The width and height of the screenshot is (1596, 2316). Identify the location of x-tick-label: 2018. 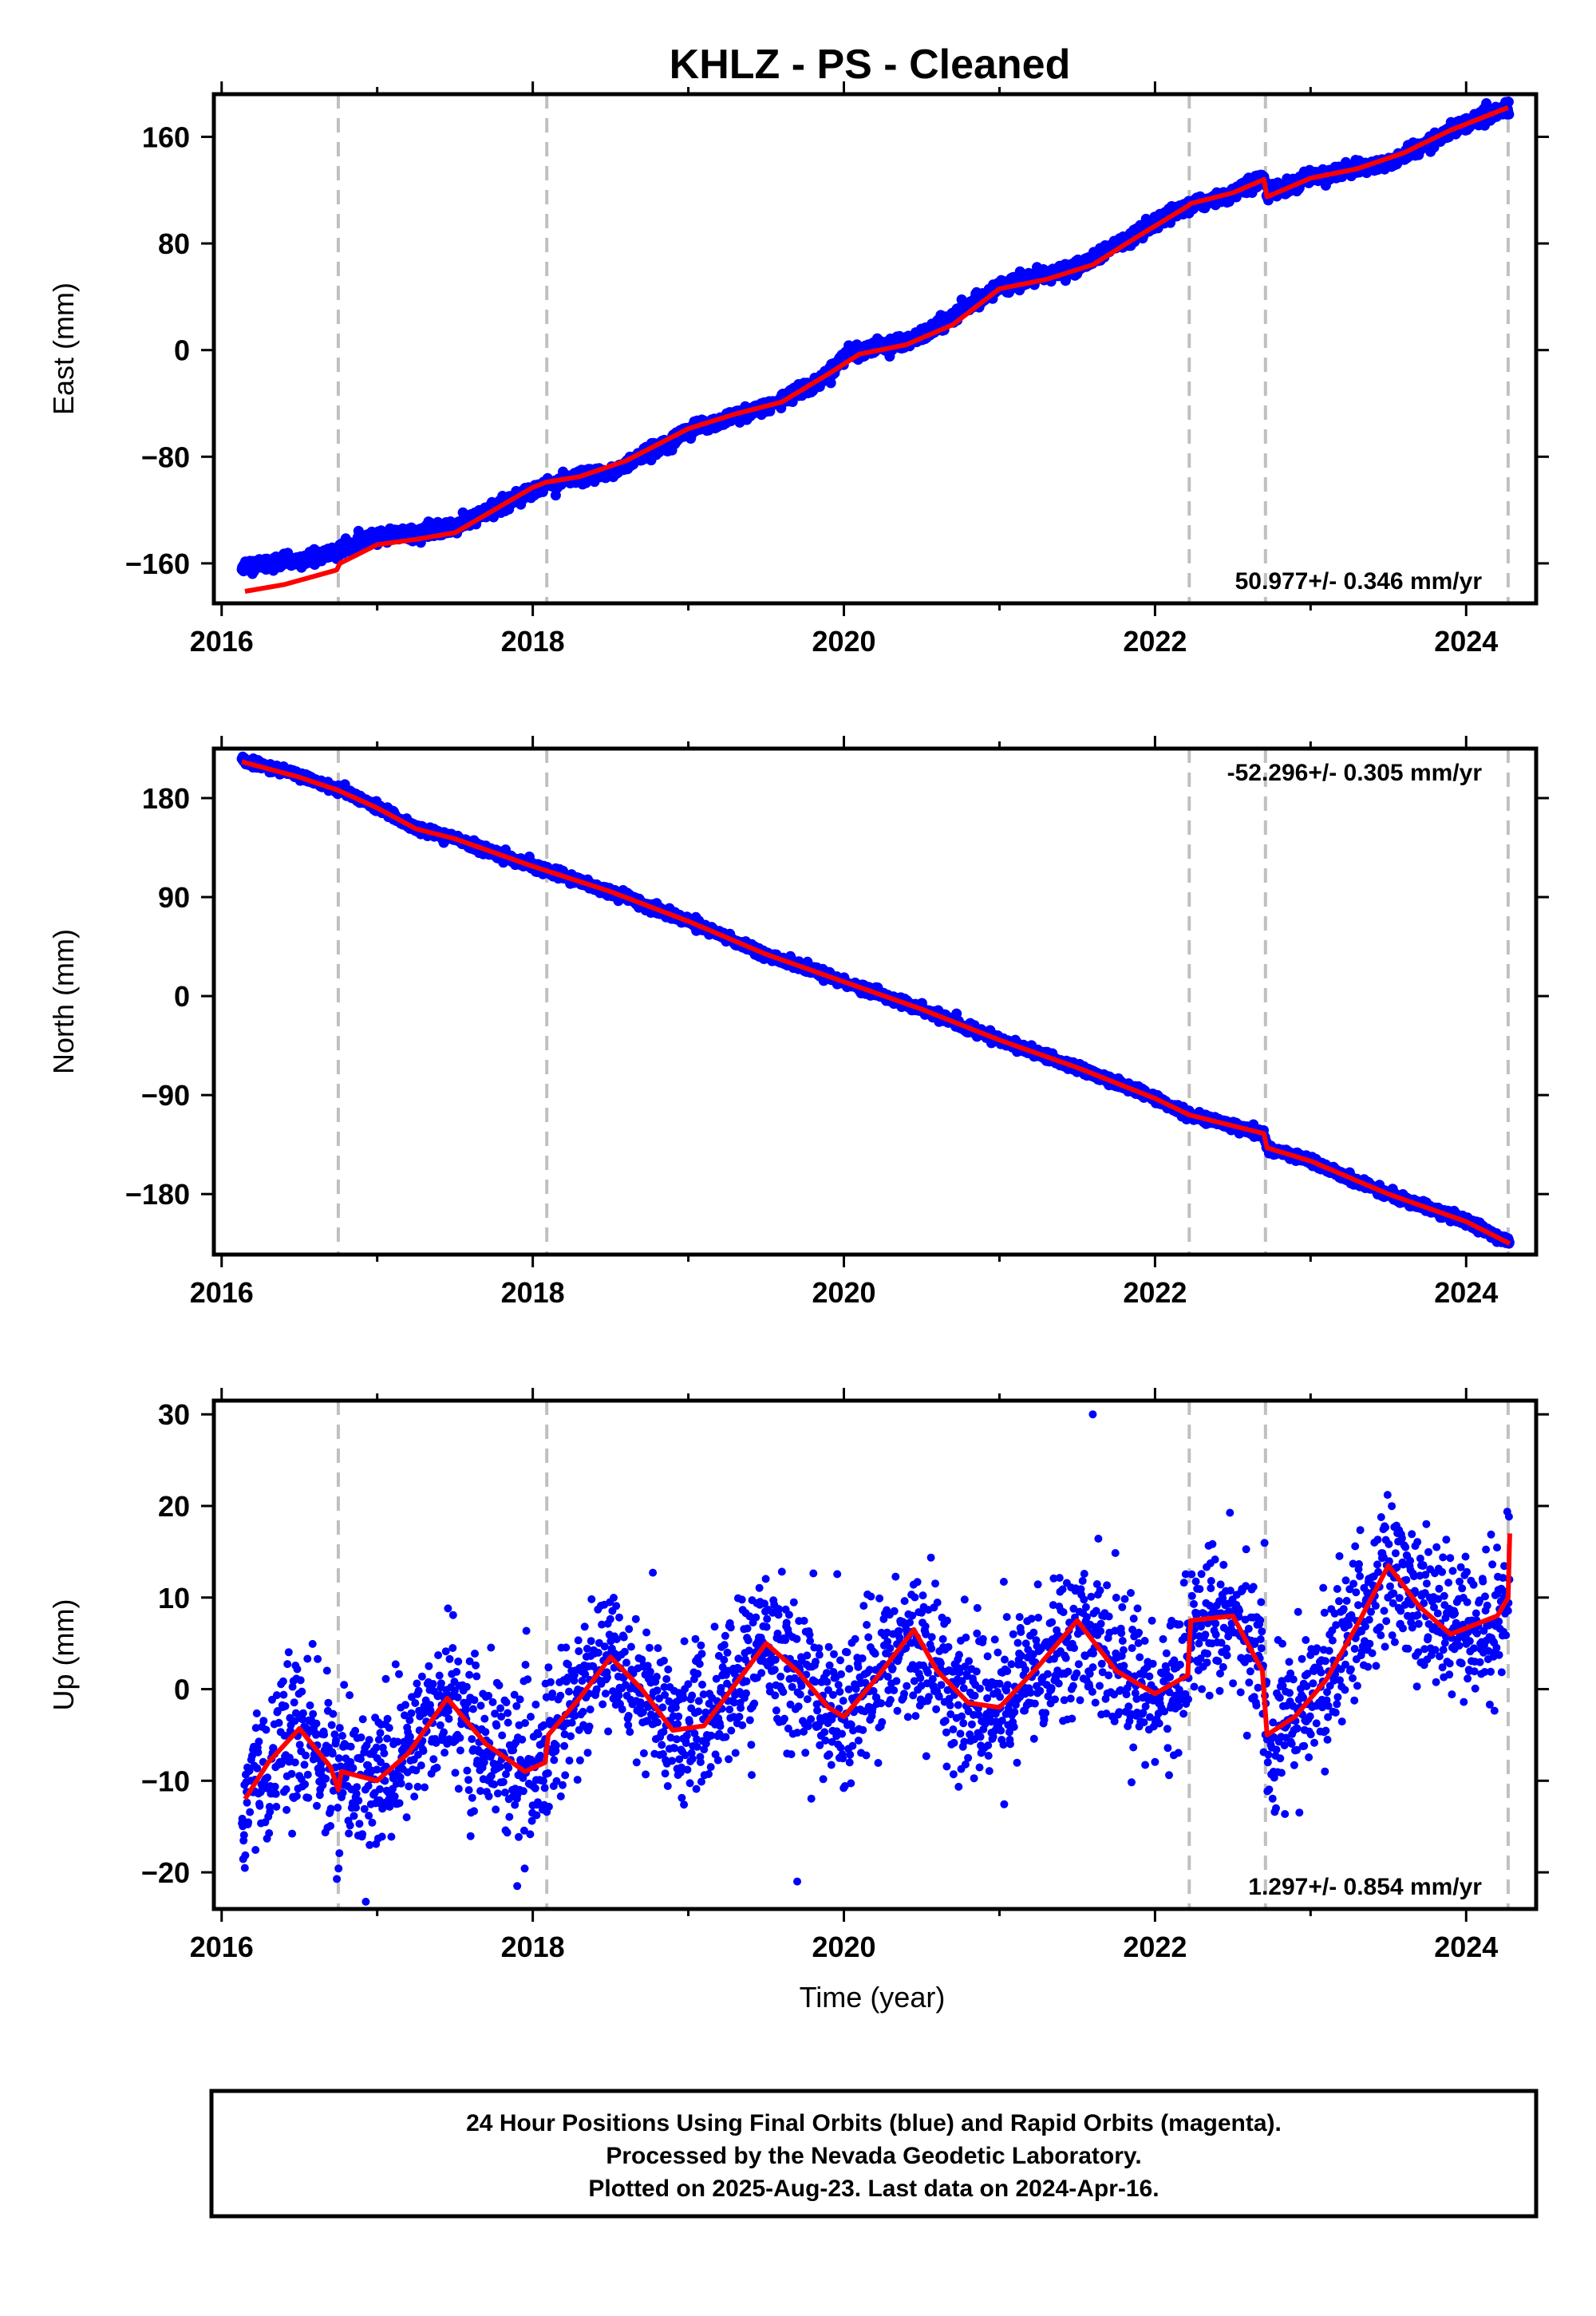
(533, 641).